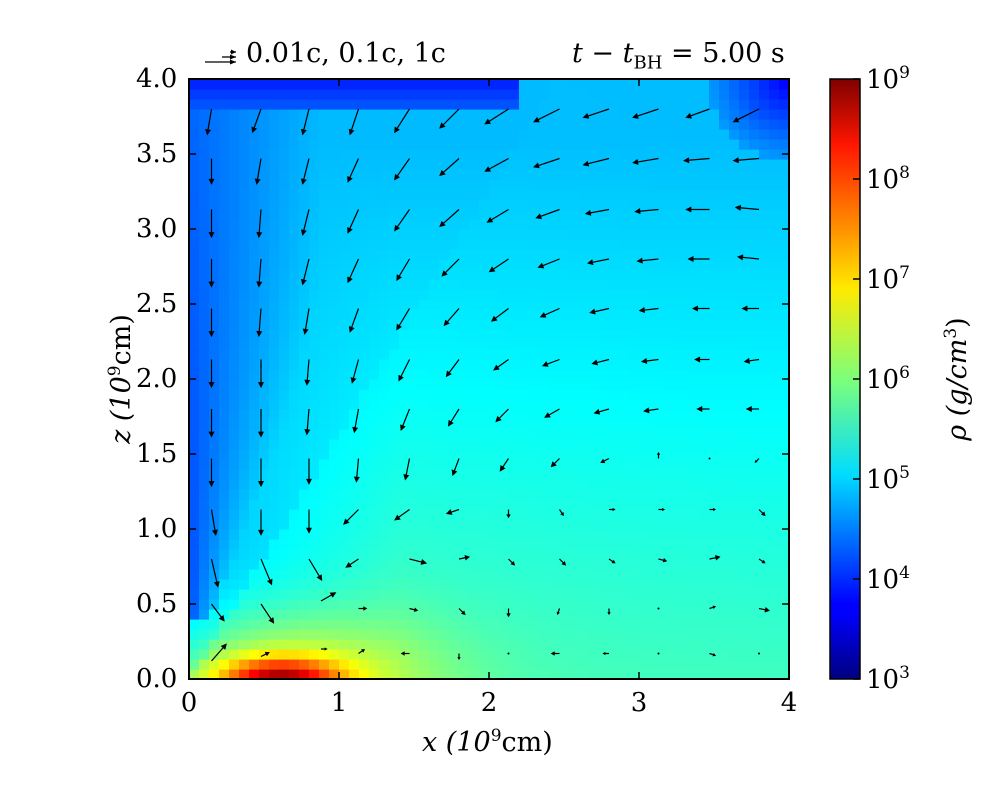 Image resolution: width=1000 pixels, height=800 pixels. What do you see at coordinates (856, 379) in the screenshot?
I see `colorbar-ticks` at bounding box center [856, 379].